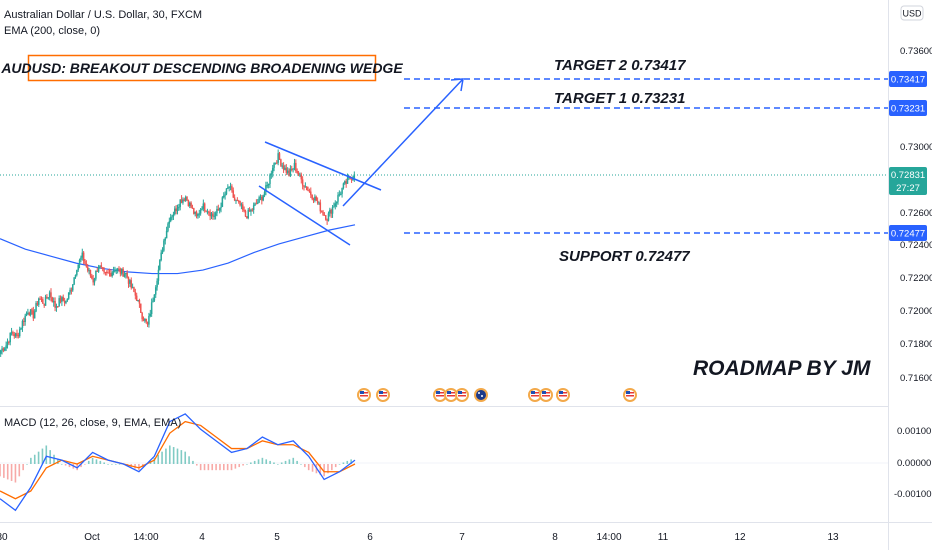 The height and width of the screenshot is (550, 932). Describe the element at coordinates (419, 537) in the screenshot. I see `time-axis: 30 Oct 14:00 4 5 6 7 8 14:00 11 12 13` at that location.